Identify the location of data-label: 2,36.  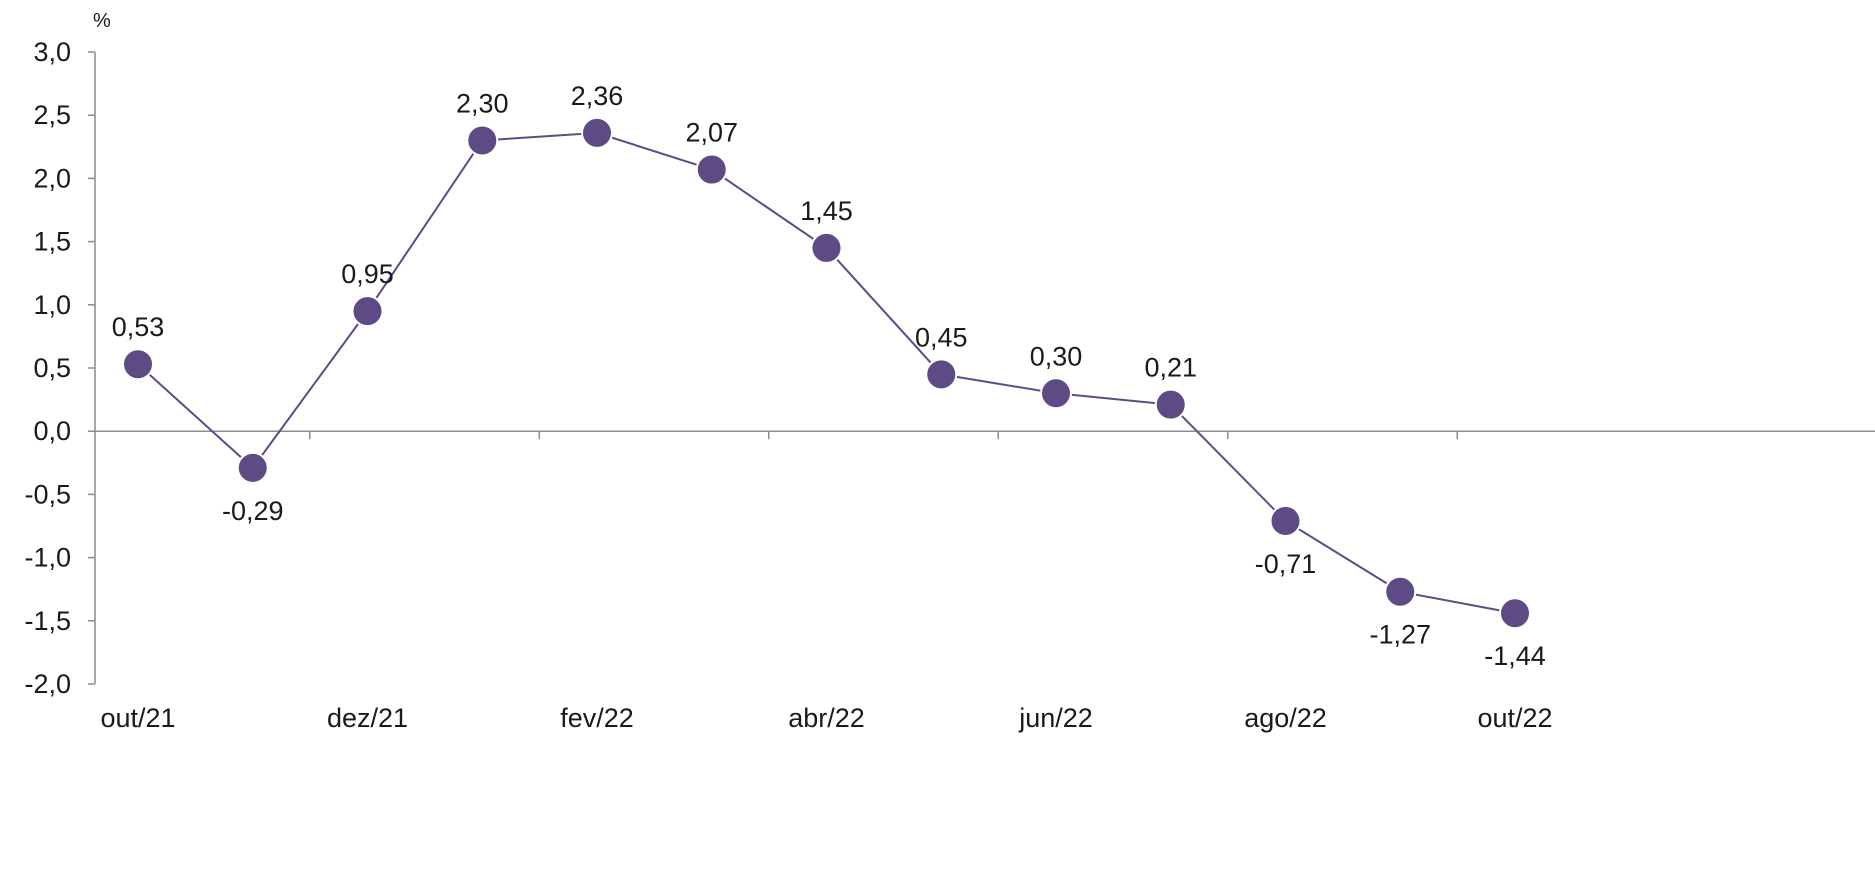
(597, 96).